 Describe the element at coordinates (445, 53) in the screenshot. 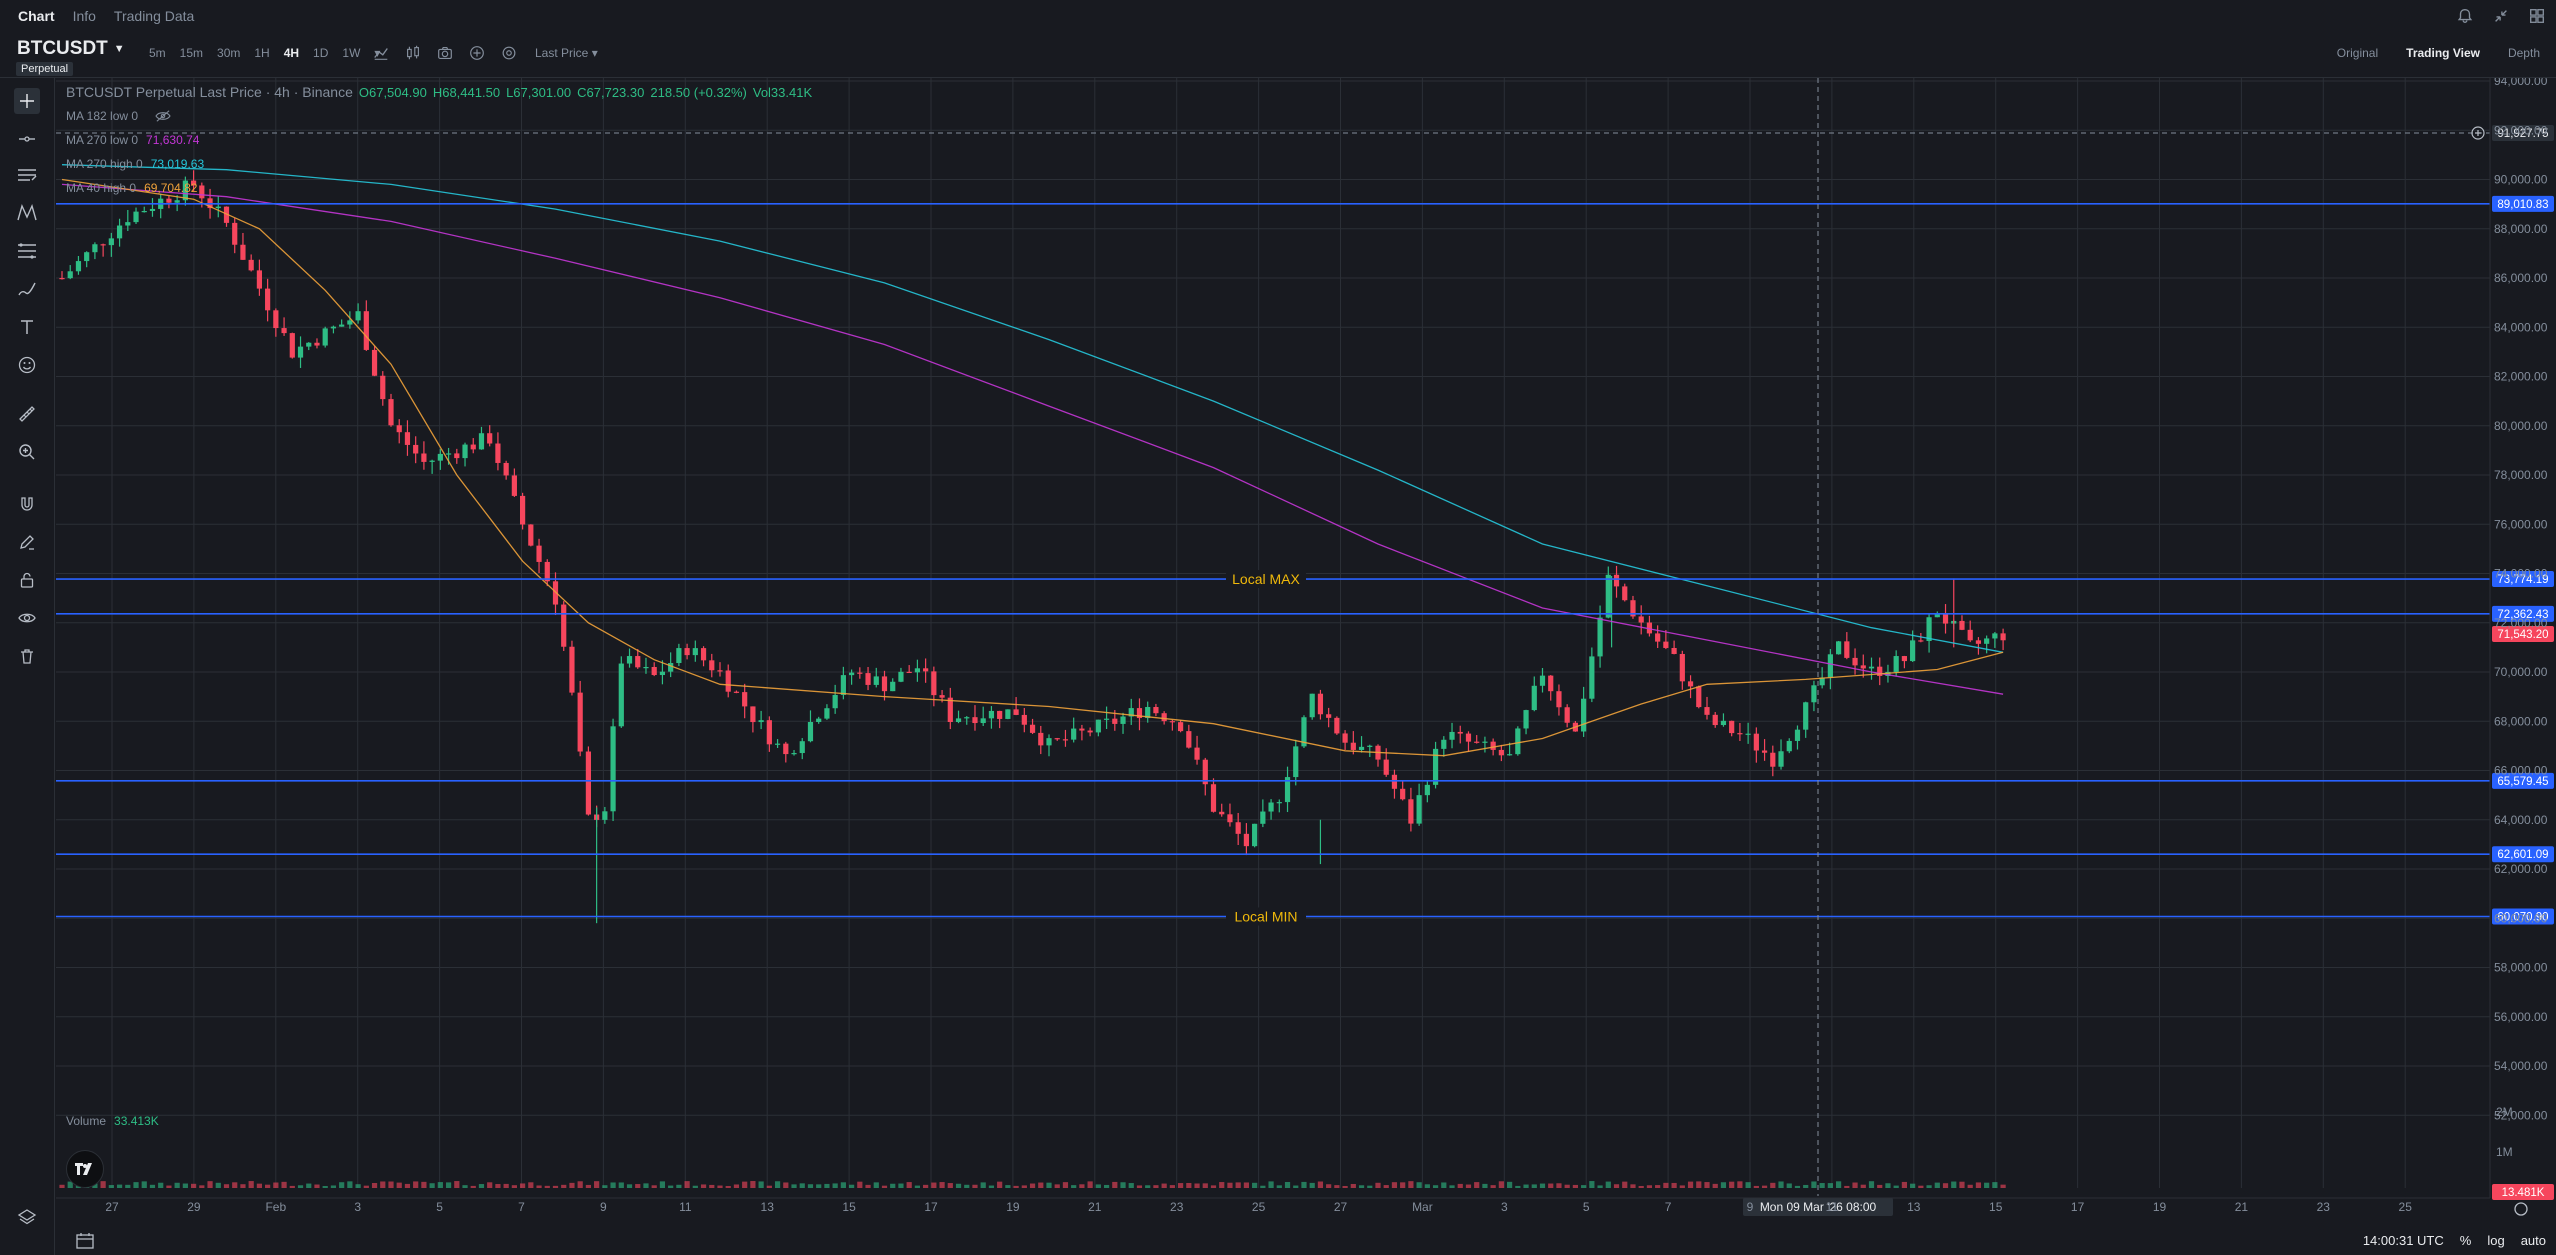

I see `camera-icon` at that location.